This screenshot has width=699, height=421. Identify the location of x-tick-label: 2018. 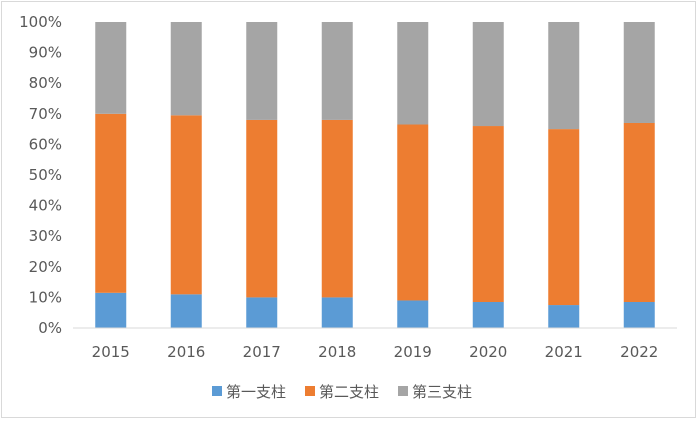
(337, 352).